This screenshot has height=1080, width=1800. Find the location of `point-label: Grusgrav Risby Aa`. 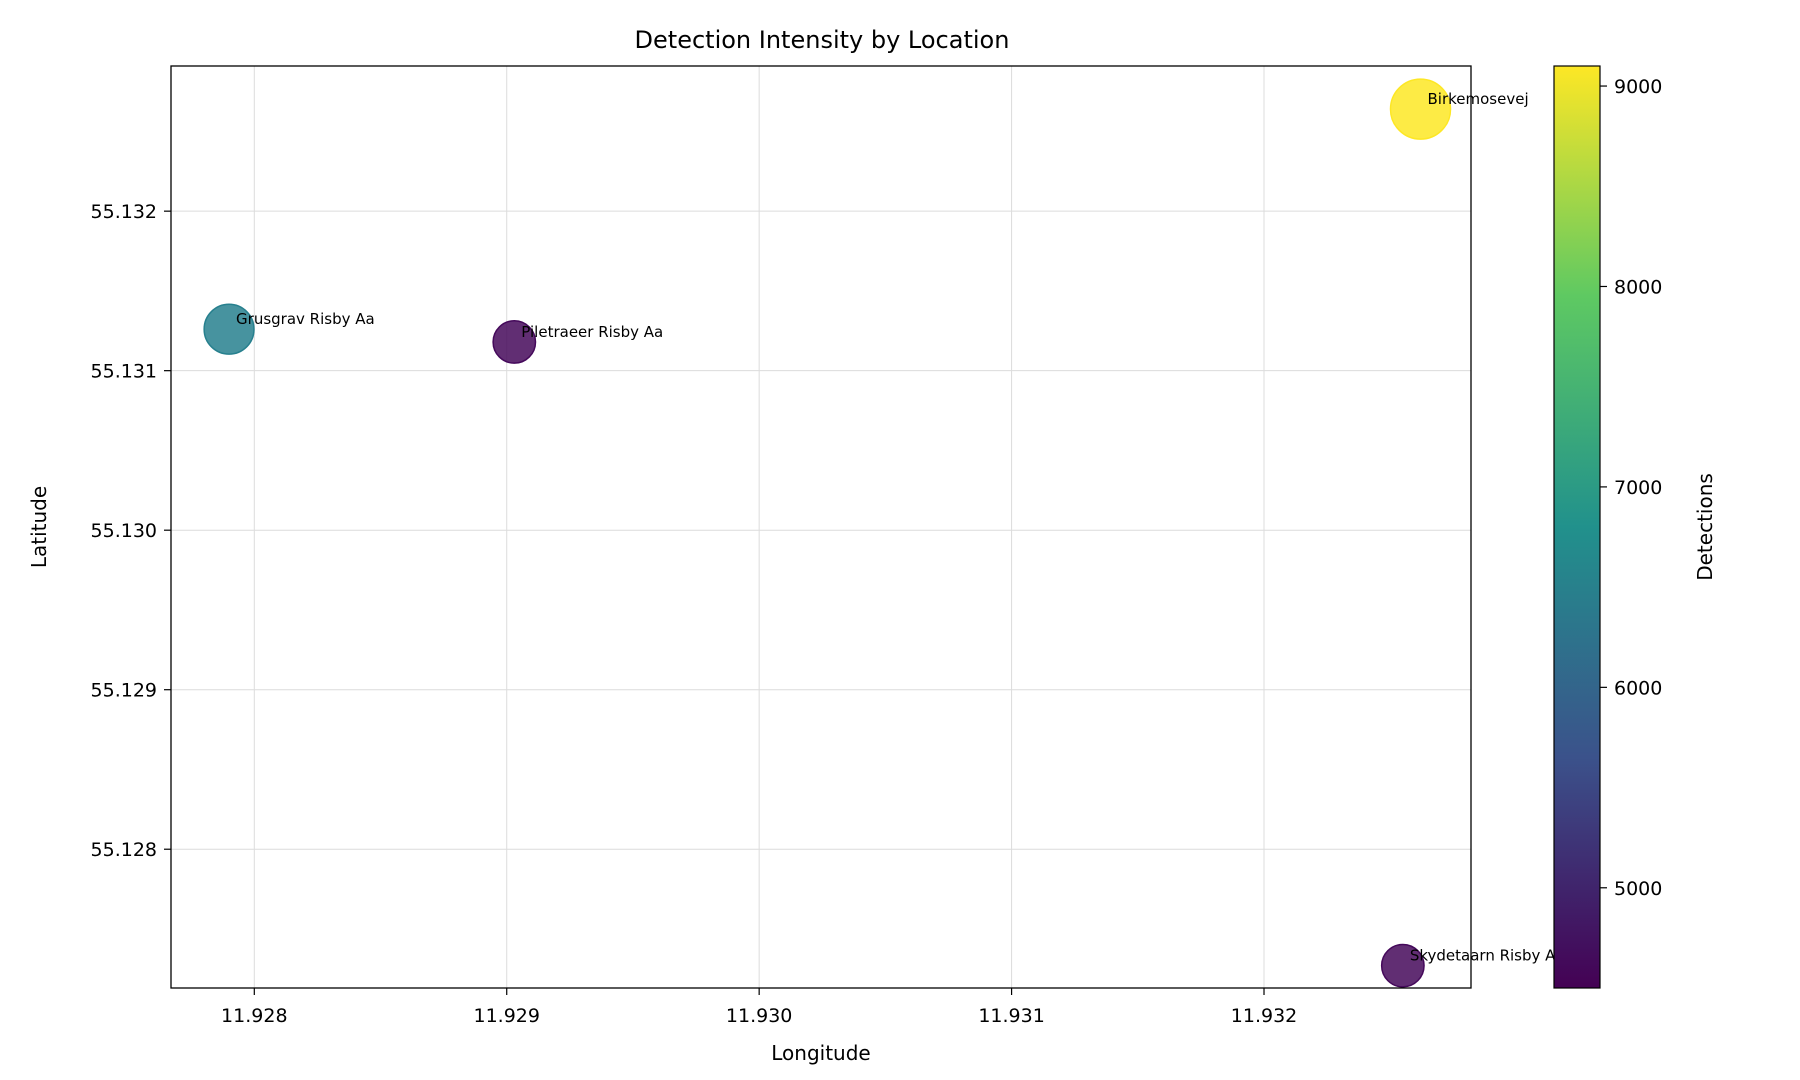

point-label: Grusgrav Risby Aa is located at coordinates (305, 319).